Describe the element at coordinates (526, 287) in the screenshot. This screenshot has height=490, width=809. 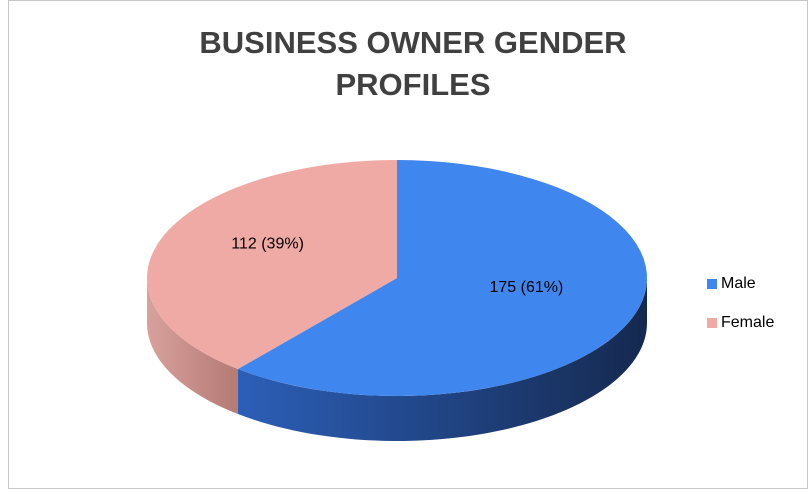
I see `data-label: 175 (61%)` at that location.